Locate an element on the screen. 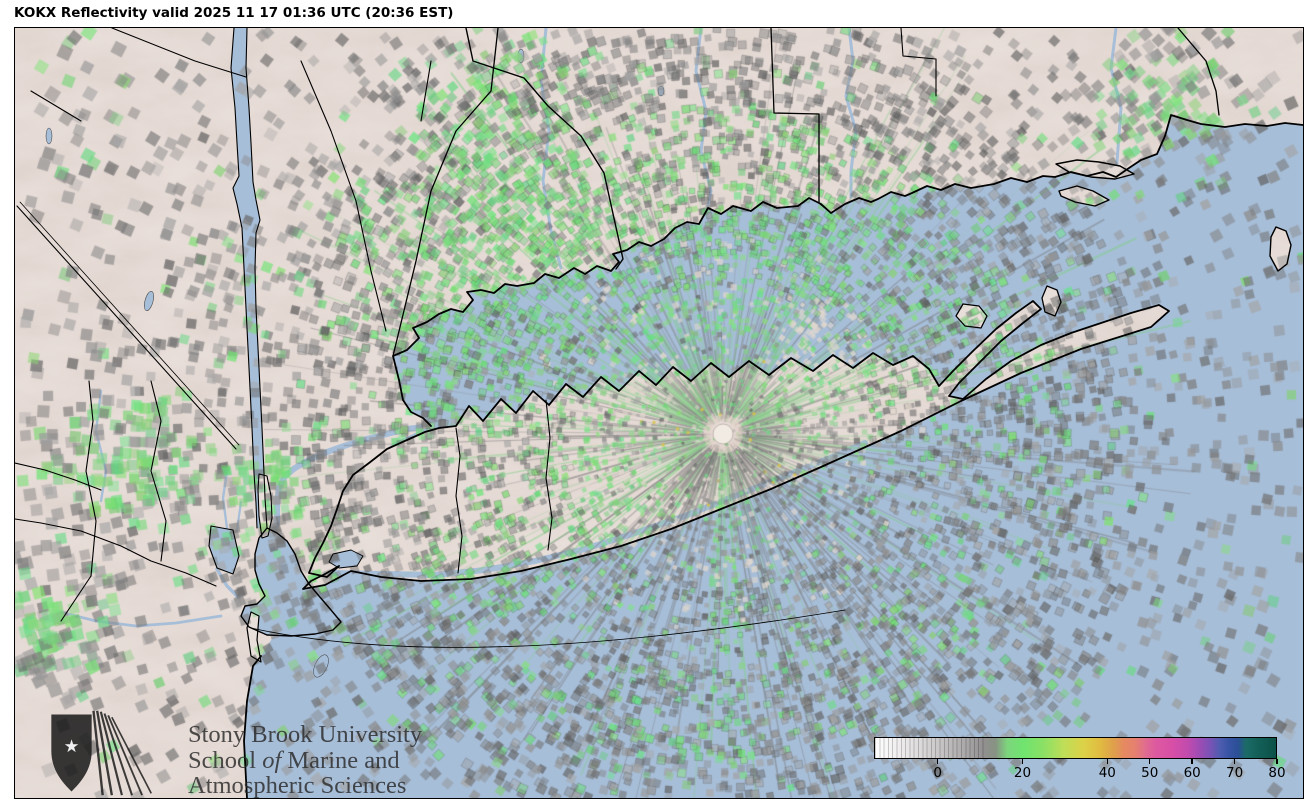 Image resolution: width=1316 pixels, height=811 pixels. colorbar-tick-label: 20 is located at coordinates (1022, 773).